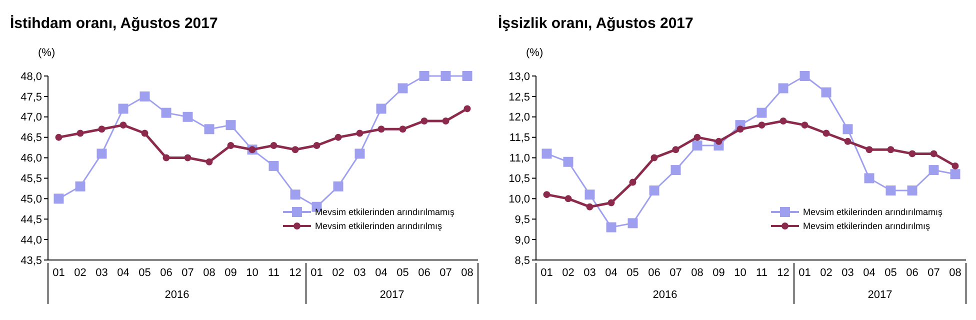  Describe the element at coordinates (519, 138) in the screenshot. I see `y-tick-label: 11,5` at that location.